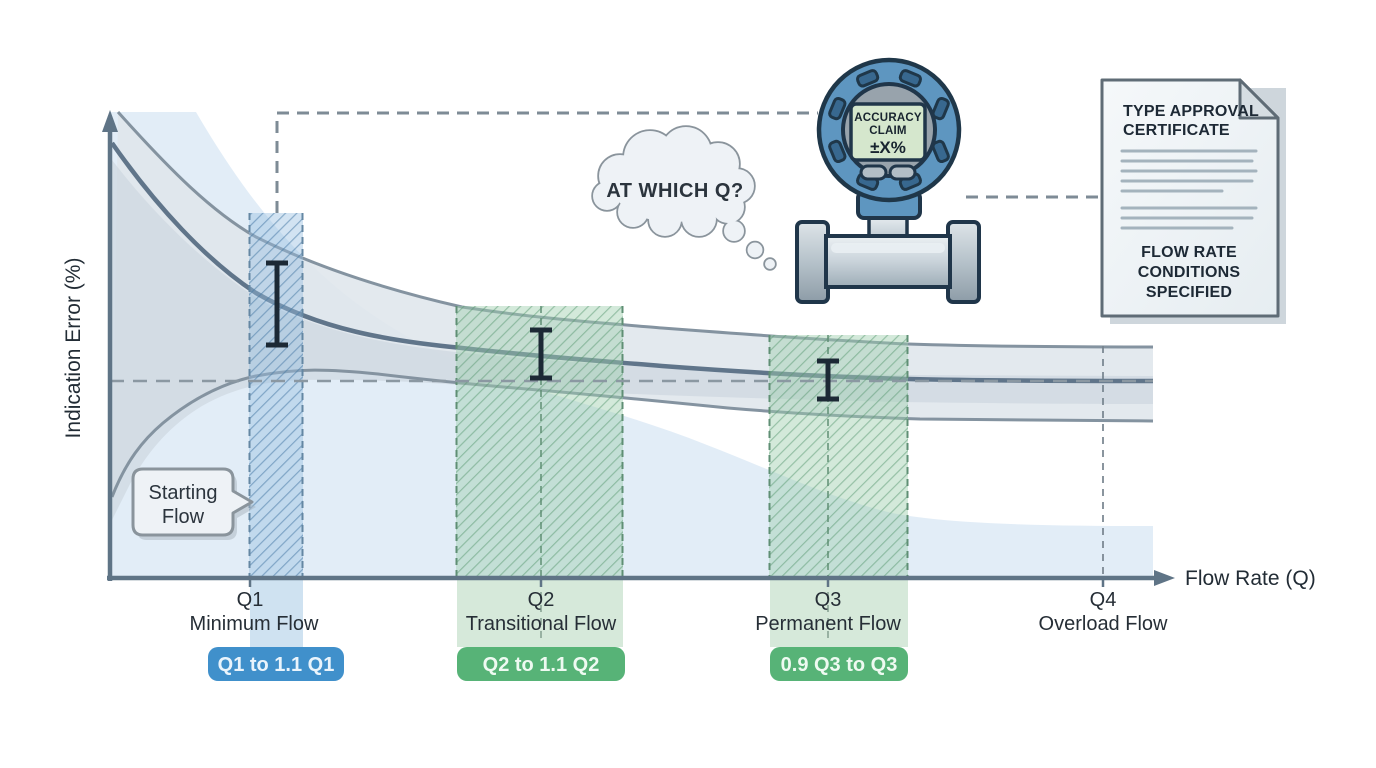 This screenshot has width=1376, height=768. What do you see at coordinates (812, 262) in the screenshot?
I see `meter-flange-left` at bounding box center [812, 262].